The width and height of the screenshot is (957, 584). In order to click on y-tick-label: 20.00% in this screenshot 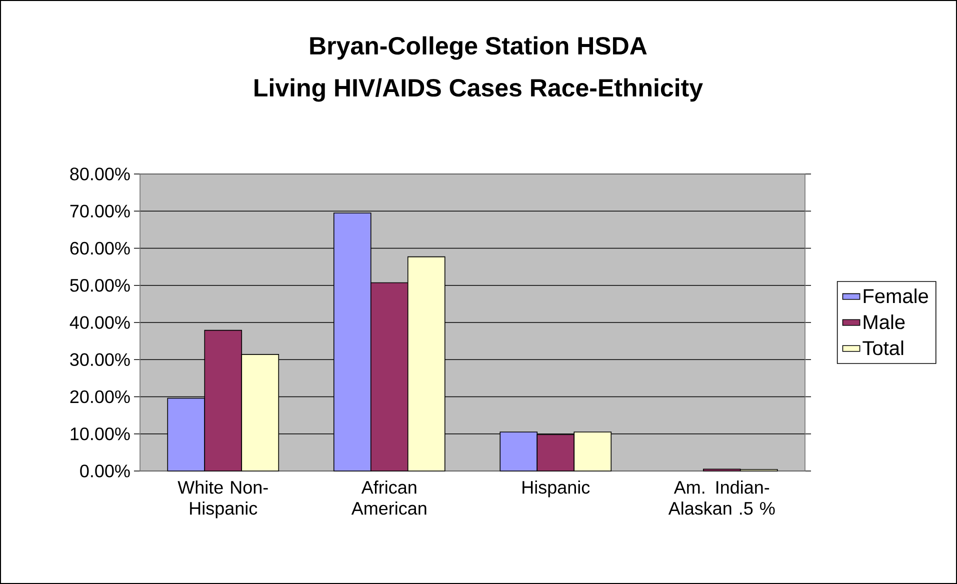, I will do `click(100, 397)`.